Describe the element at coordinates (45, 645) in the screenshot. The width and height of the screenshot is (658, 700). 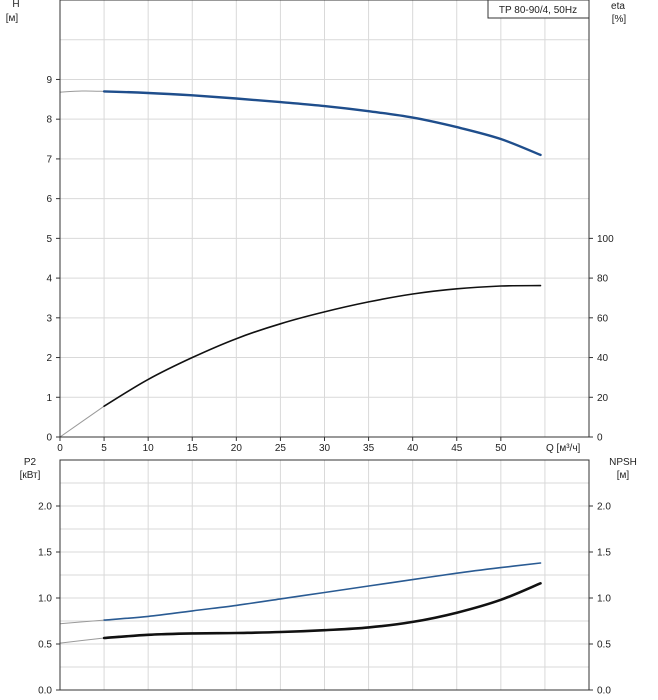
I see `y-left-tick-label: 0.5` at that location.